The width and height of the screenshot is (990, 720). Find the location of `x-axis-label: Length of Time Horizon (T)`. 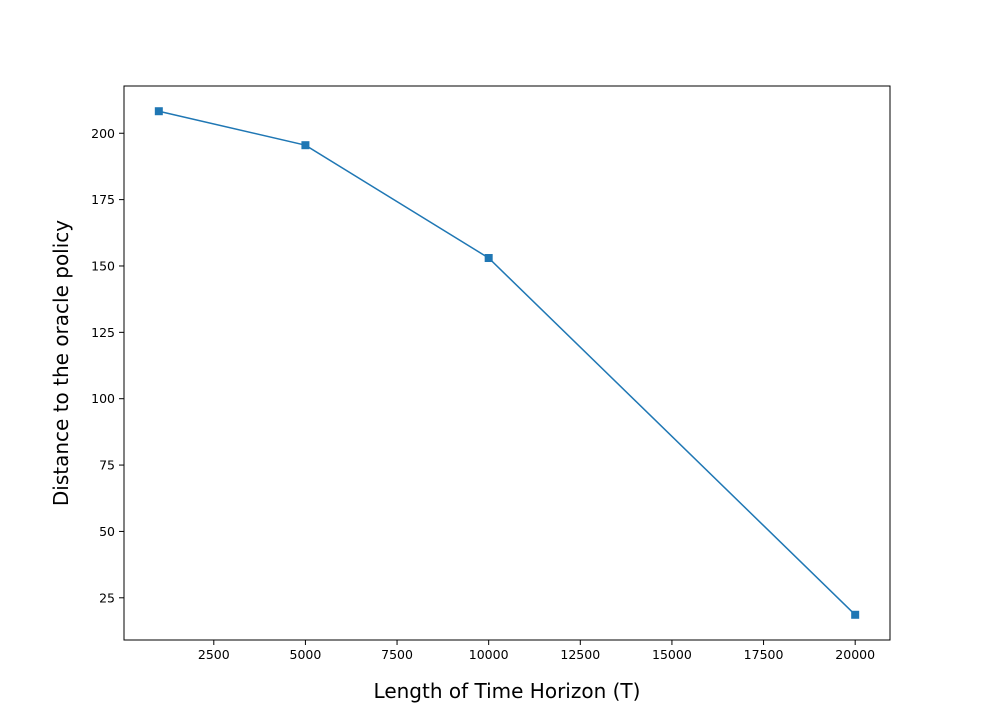

x-axis-label: Length of Time Horizon (T) is located at coordinates (507, 691).